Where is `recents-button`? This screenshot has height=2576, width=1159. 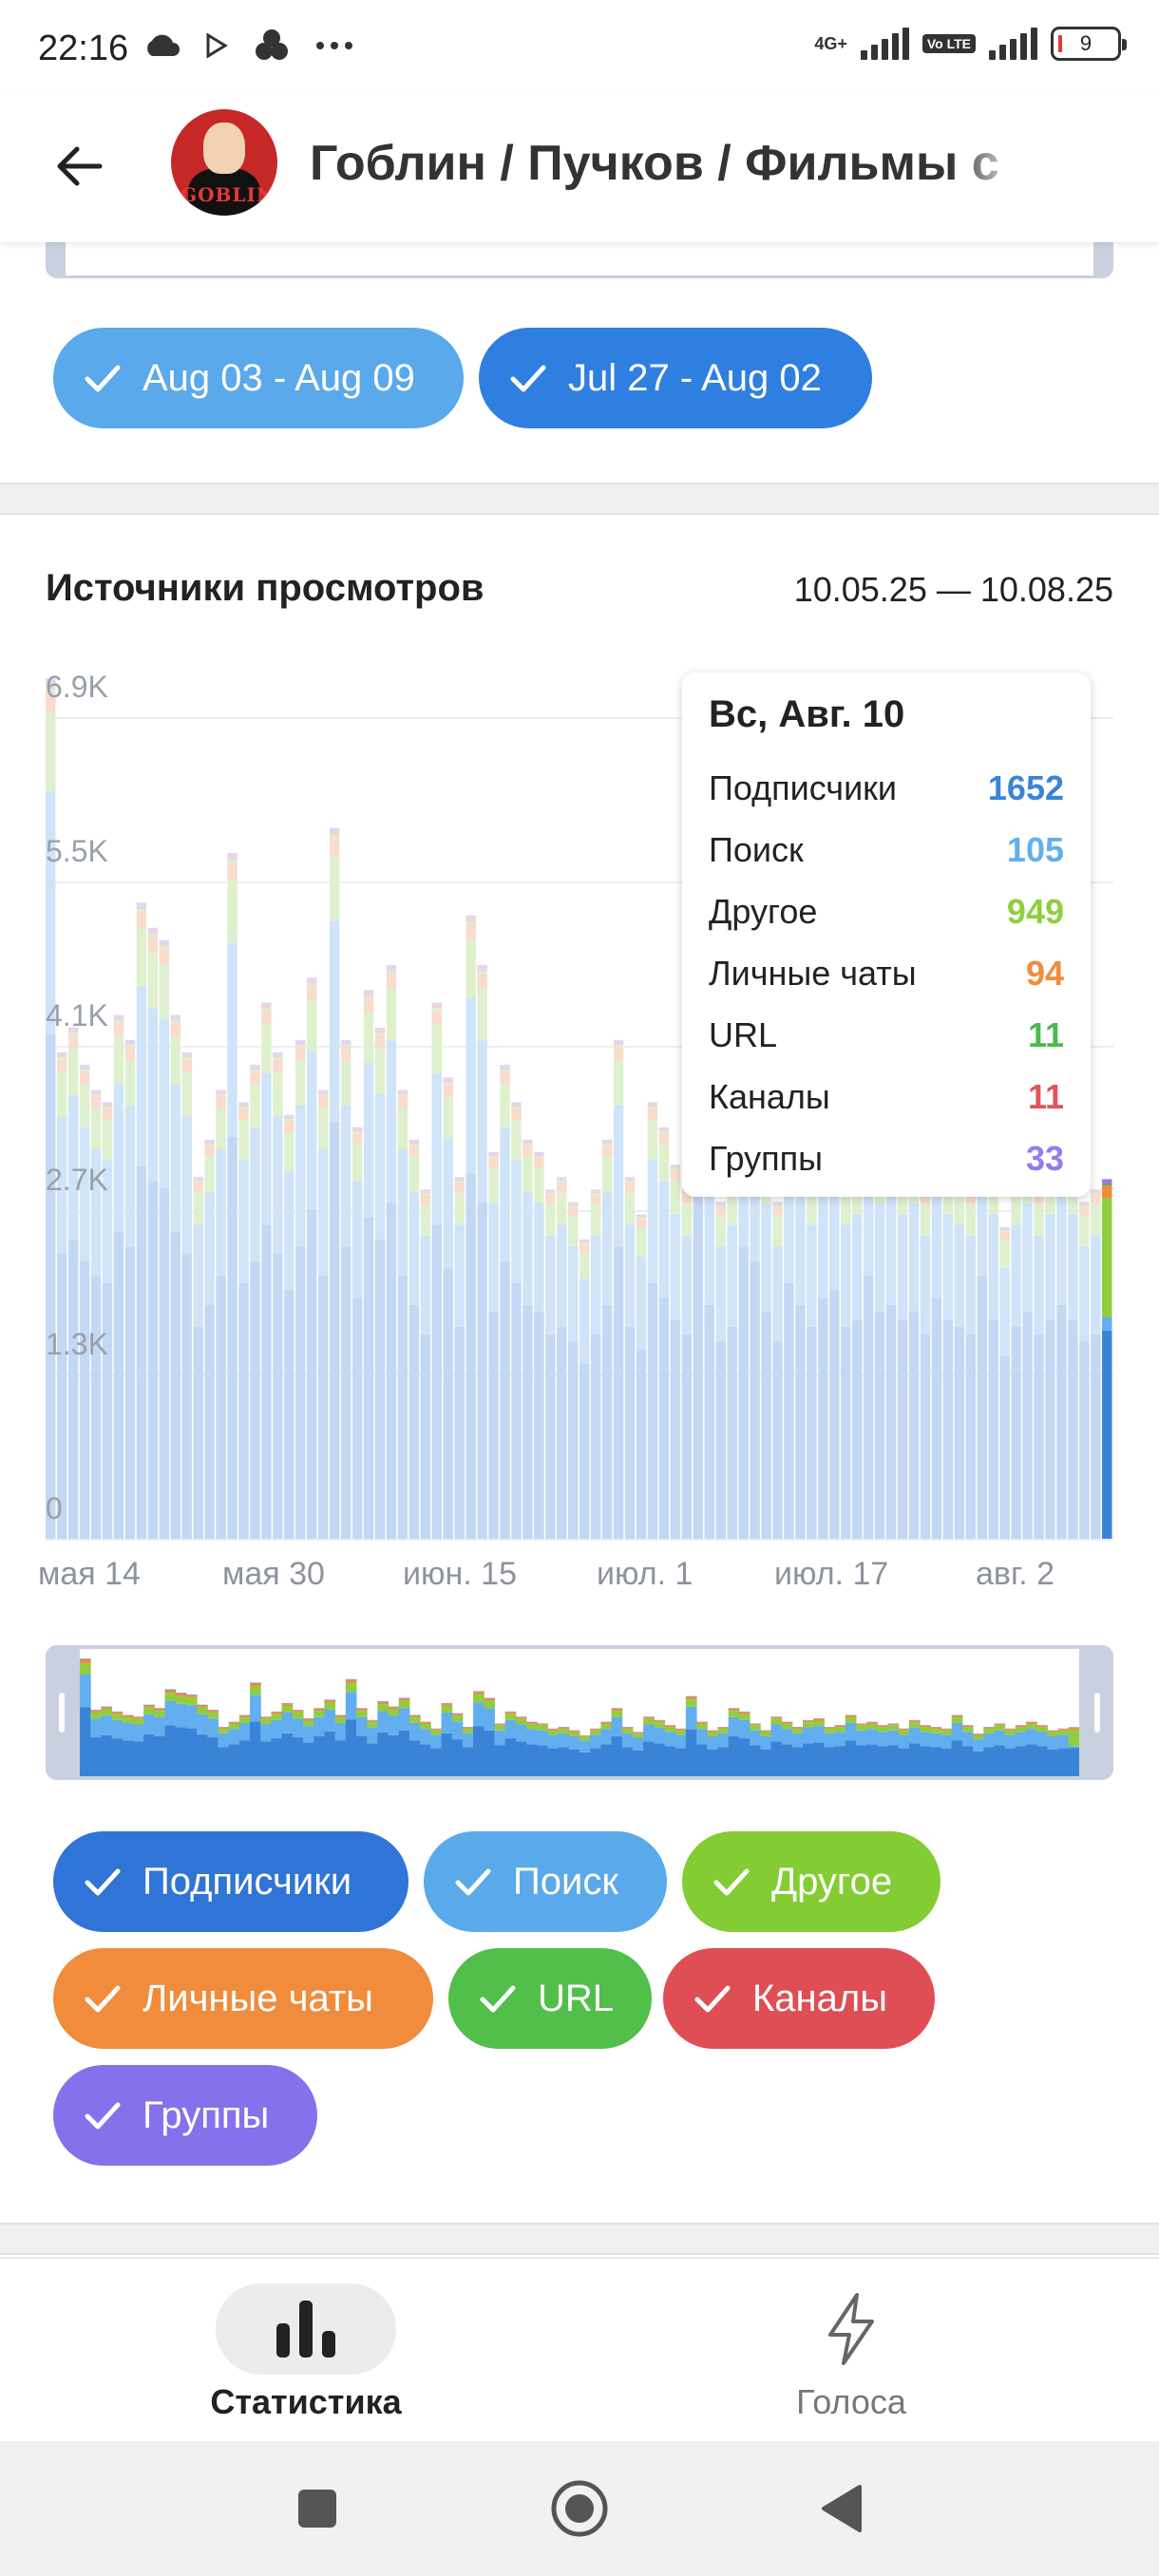
recents-button is located at coordinates (317, 2508).